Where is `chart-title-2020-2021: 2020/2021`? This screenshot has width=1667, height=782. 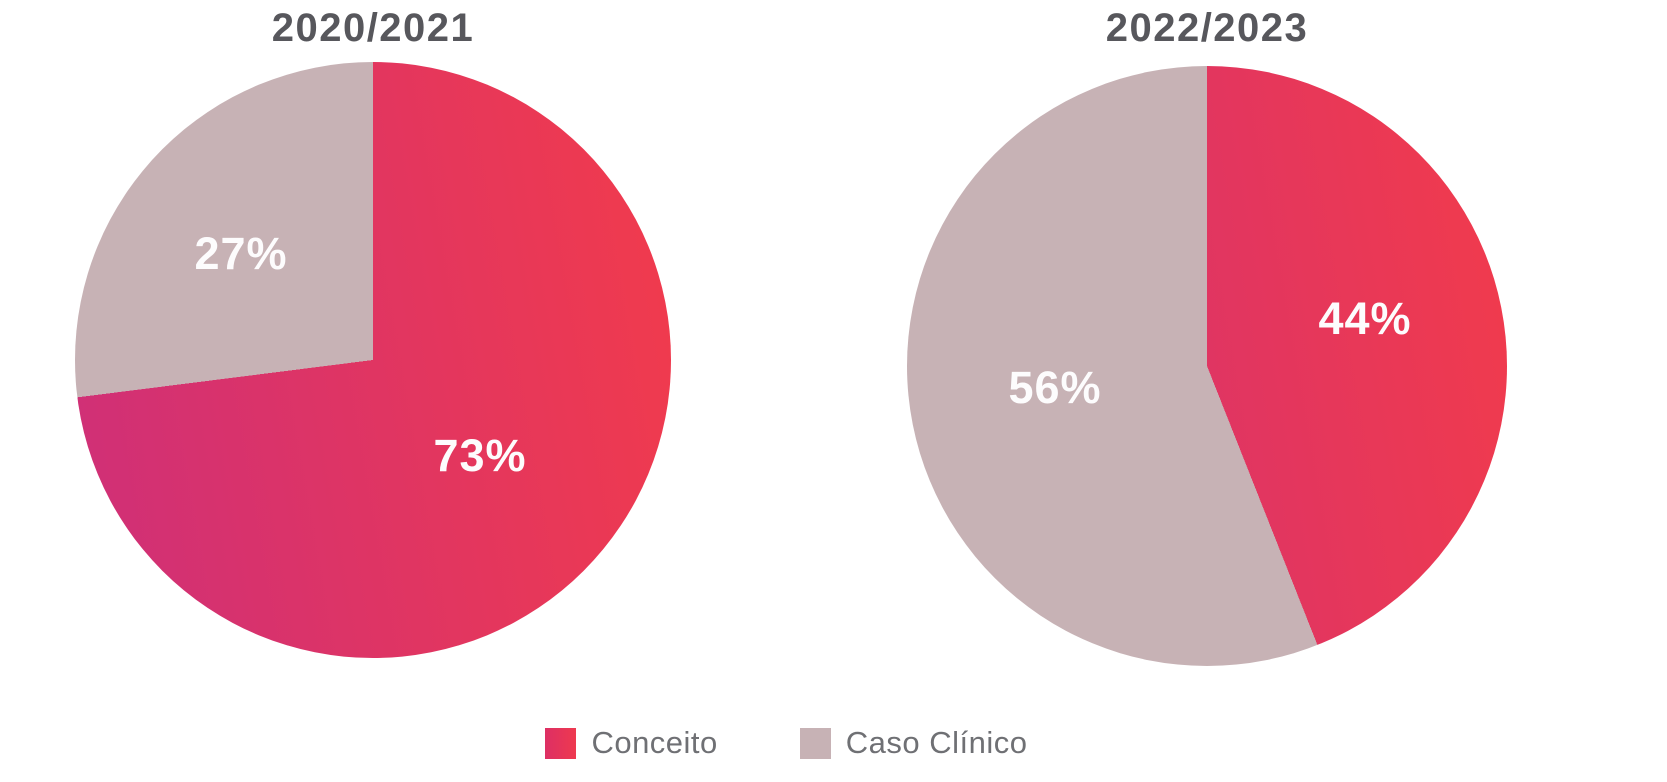
chart-title-2020-2021: 2020/2021 is located at coordinates (373, 28).